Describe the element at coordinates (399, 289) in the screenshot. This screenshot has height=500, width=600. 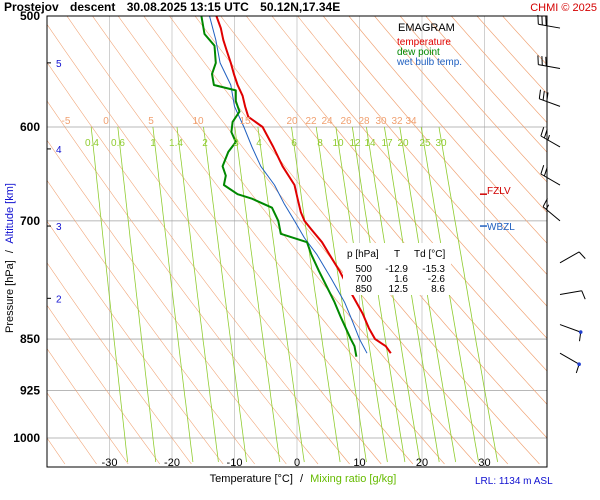
I see `table-row-t: 12.5` at that location.